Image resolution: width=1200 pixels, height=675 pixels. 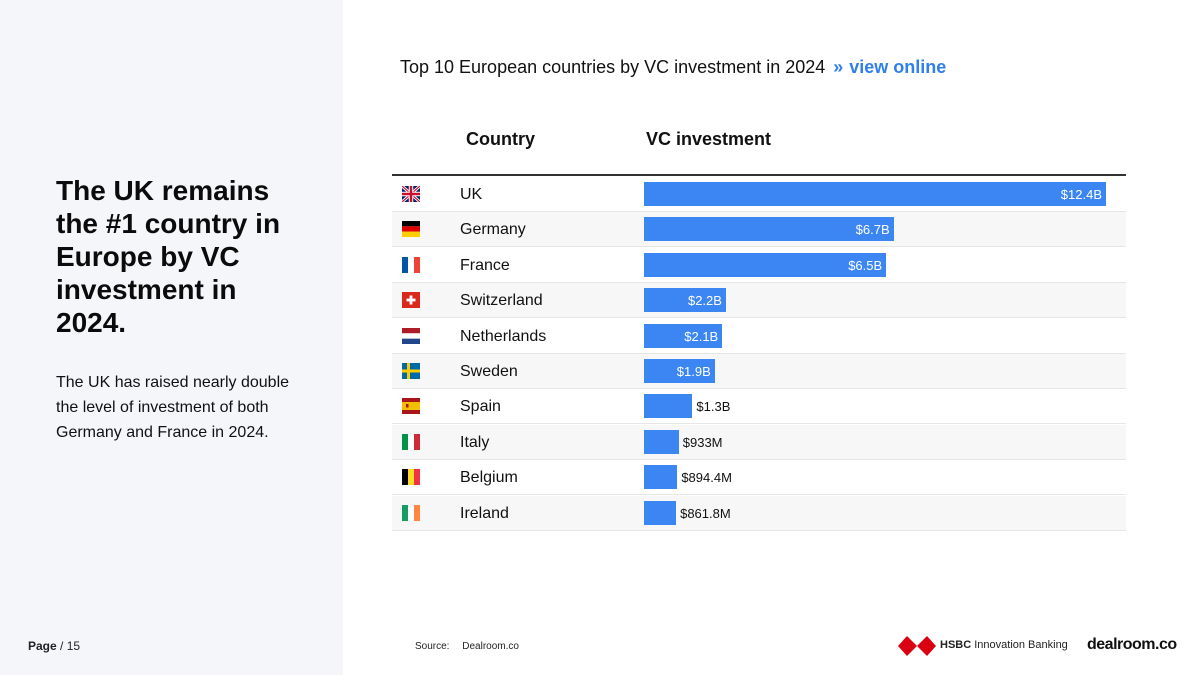 I want to click on country-label: Spain, so click(x=480, y=407).